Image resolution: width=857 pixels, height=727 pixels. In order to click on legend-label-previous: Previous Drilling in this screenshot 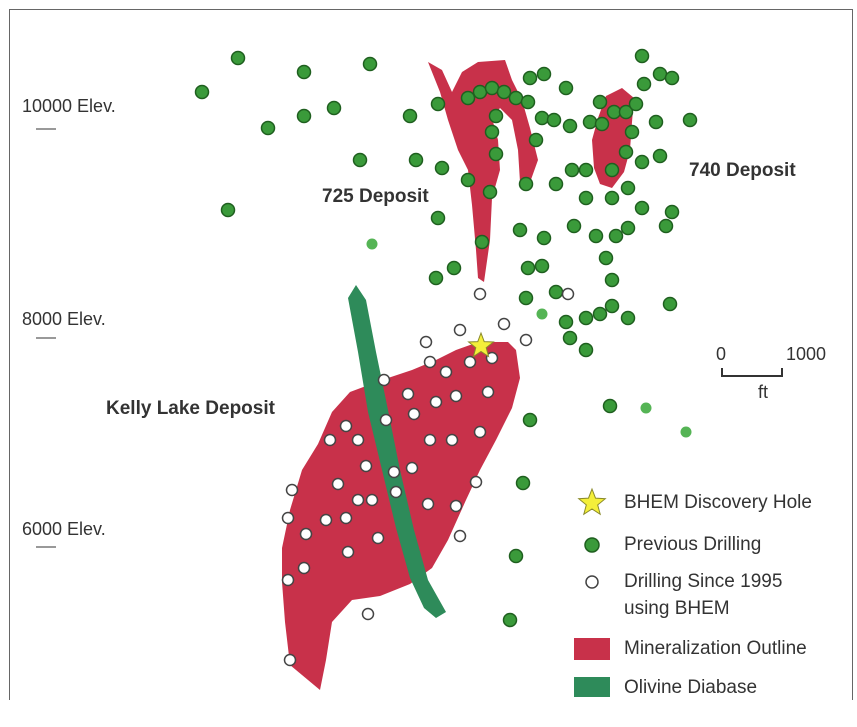, I will do `click(693, 544)`.